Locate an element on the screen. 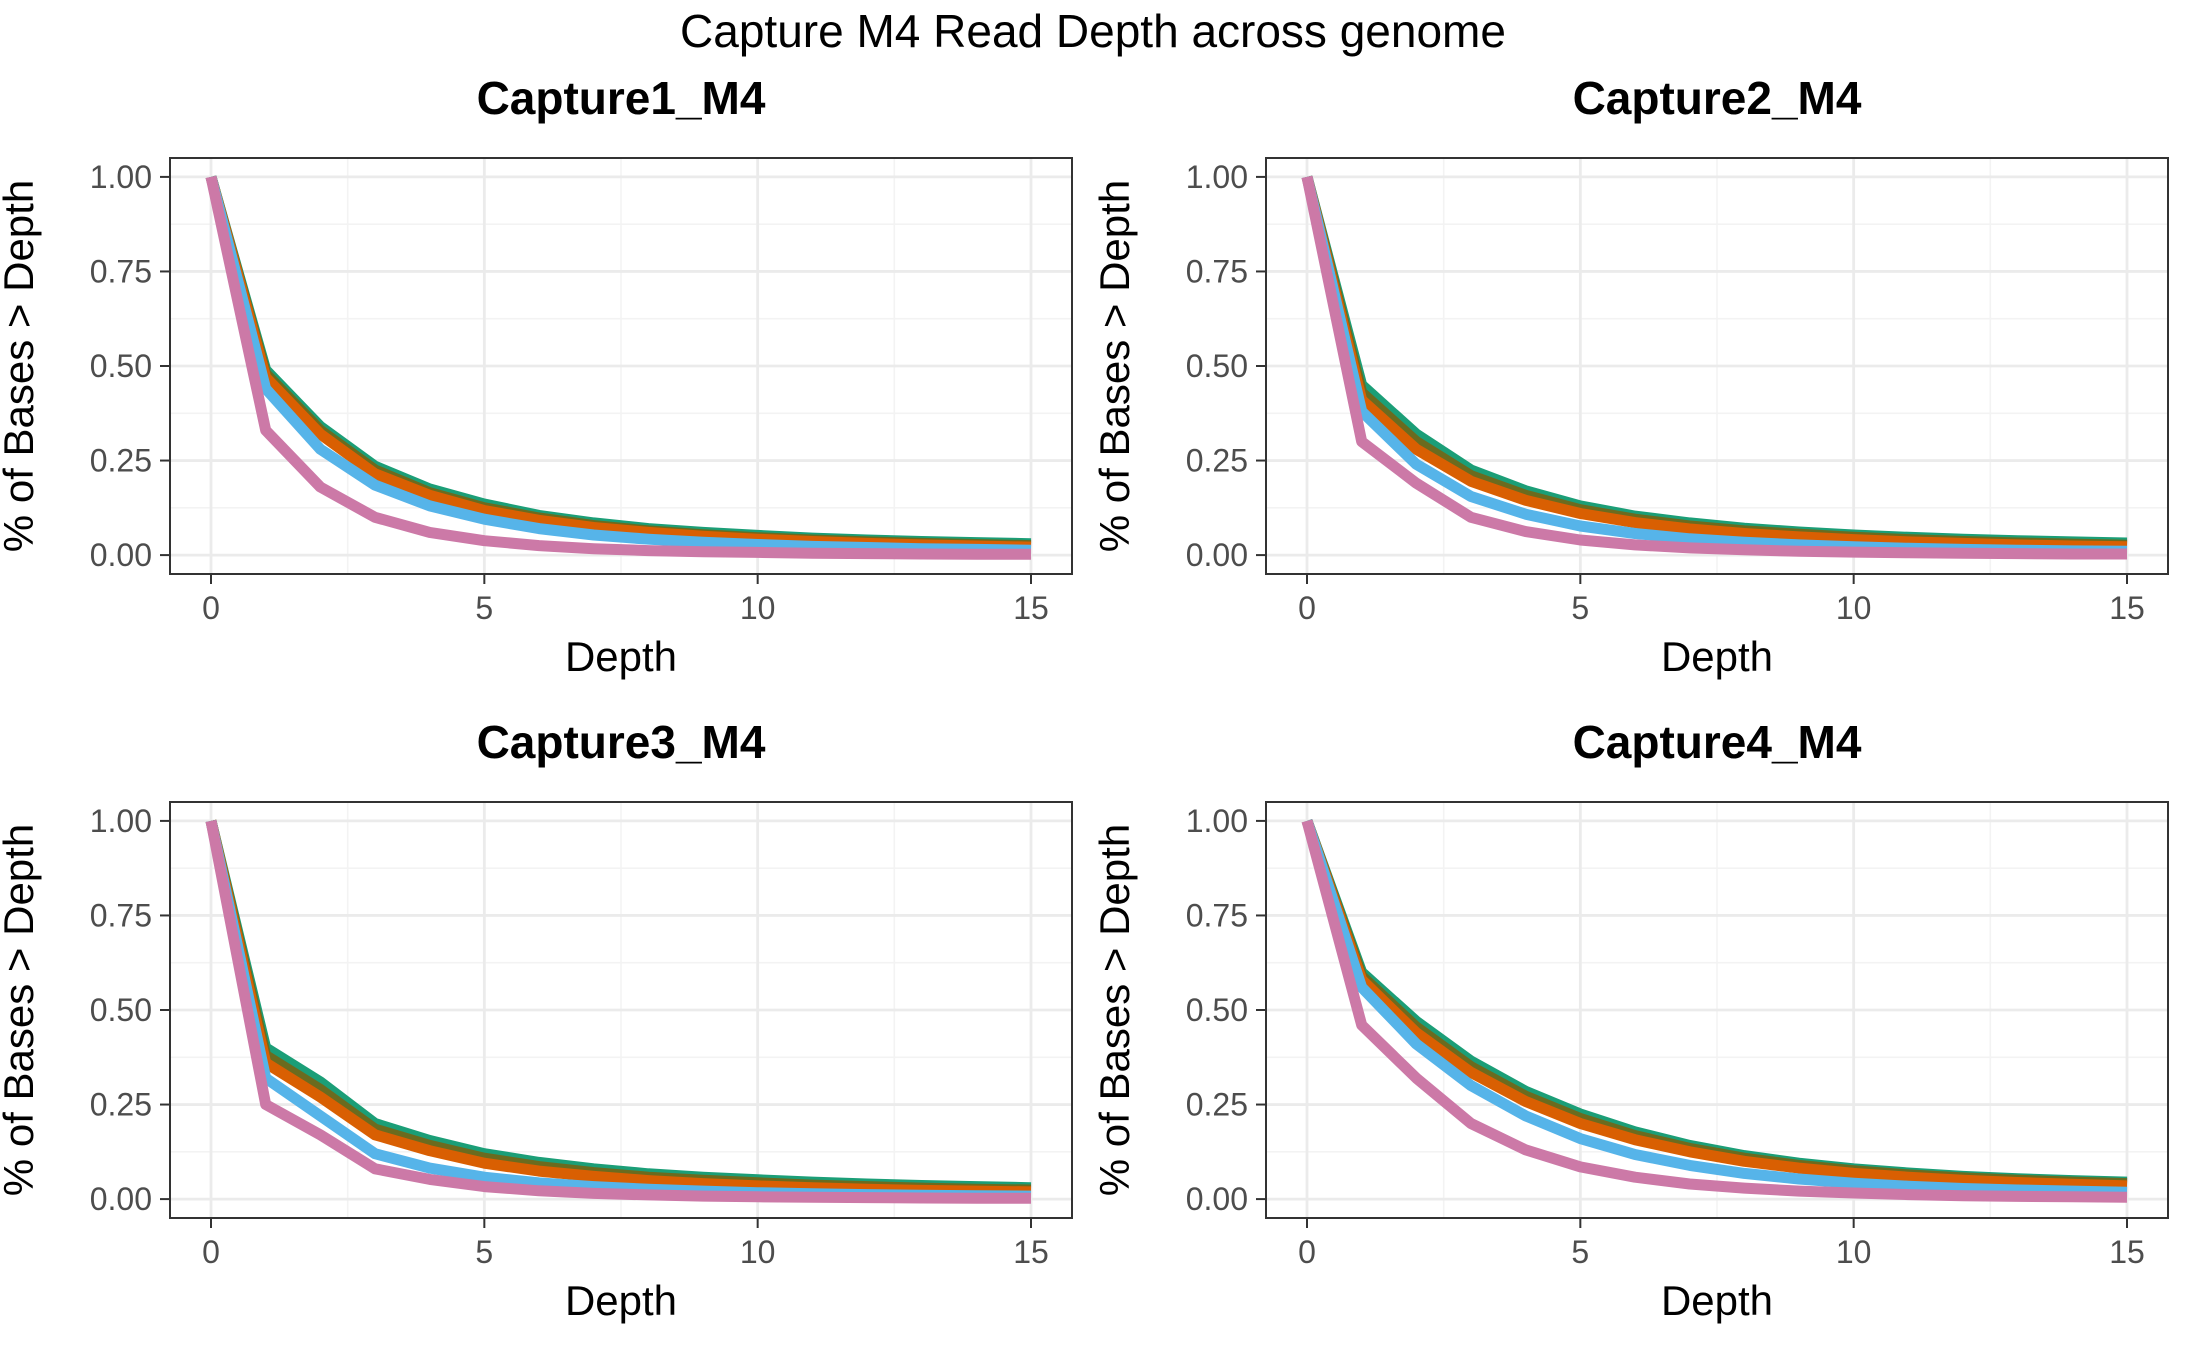  figure-title: Capture M4 Read Depth across genome is located at coordinates (1093, 31).